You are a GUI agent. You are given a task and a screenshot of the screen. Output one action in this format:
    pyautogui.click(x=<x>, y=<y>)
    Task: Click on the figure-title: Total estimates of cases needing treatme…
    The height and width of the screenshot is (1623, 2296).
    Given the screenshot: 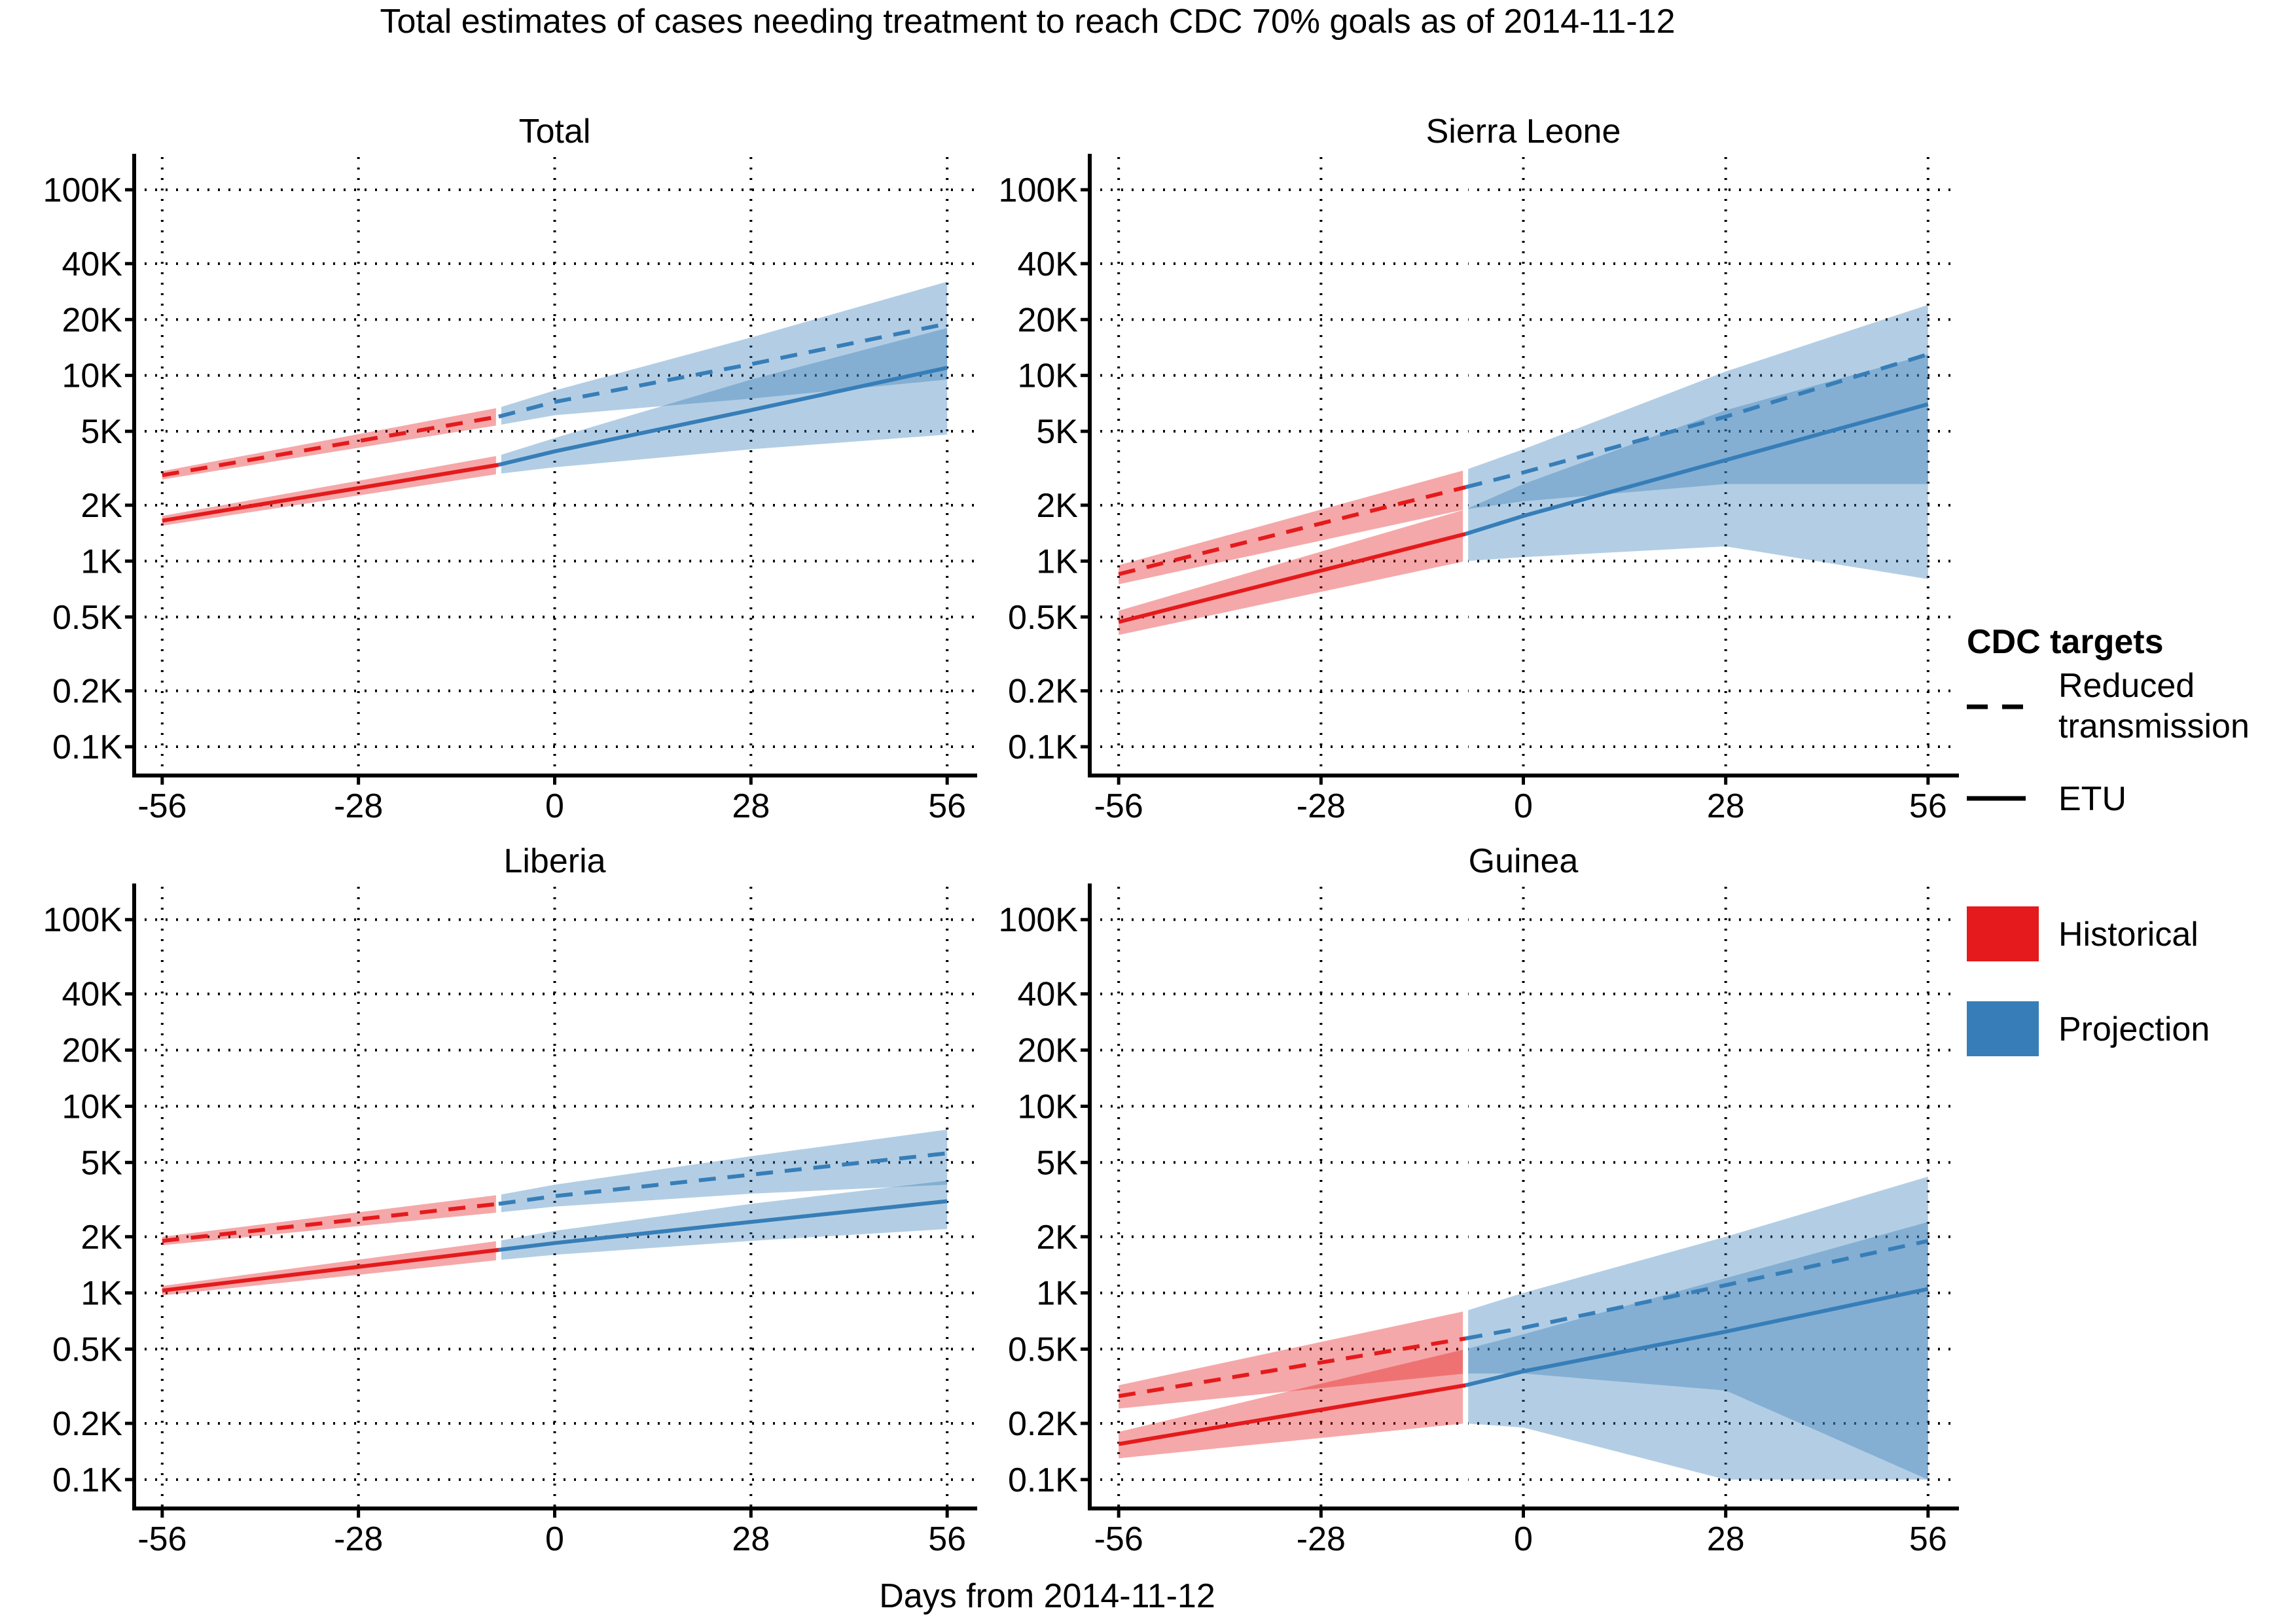 What is the action you would take?
    pyautogui.click(x=1027, y=22)
    